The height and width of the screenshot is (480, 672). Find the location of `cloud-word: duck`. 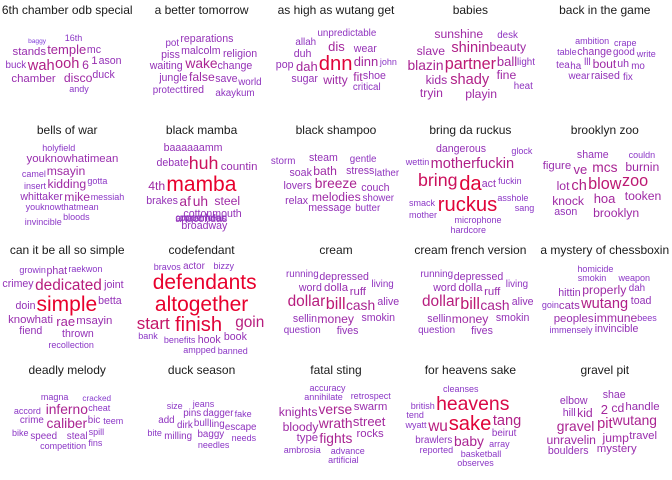

cloud-word: duck is located at coordinates (103, 74).